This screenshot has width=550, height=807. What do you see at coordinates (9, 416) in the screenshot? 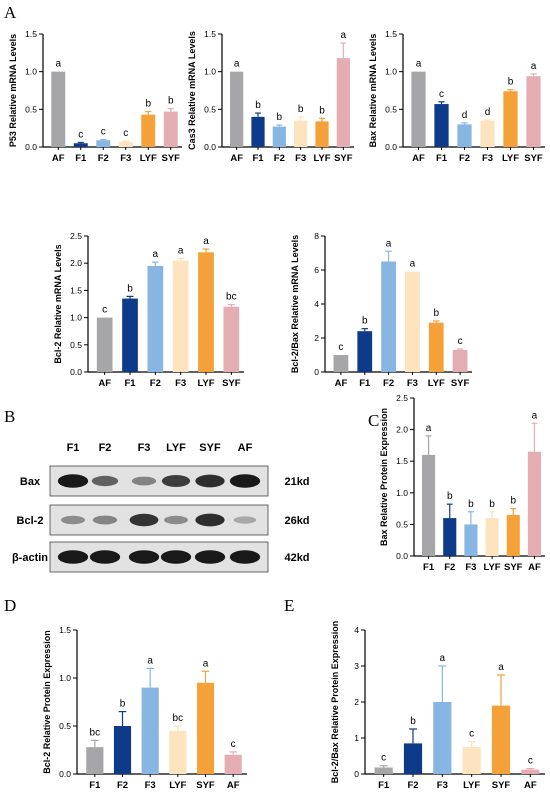
I see `panel-label-b: B` at bounding box center [9, 416].